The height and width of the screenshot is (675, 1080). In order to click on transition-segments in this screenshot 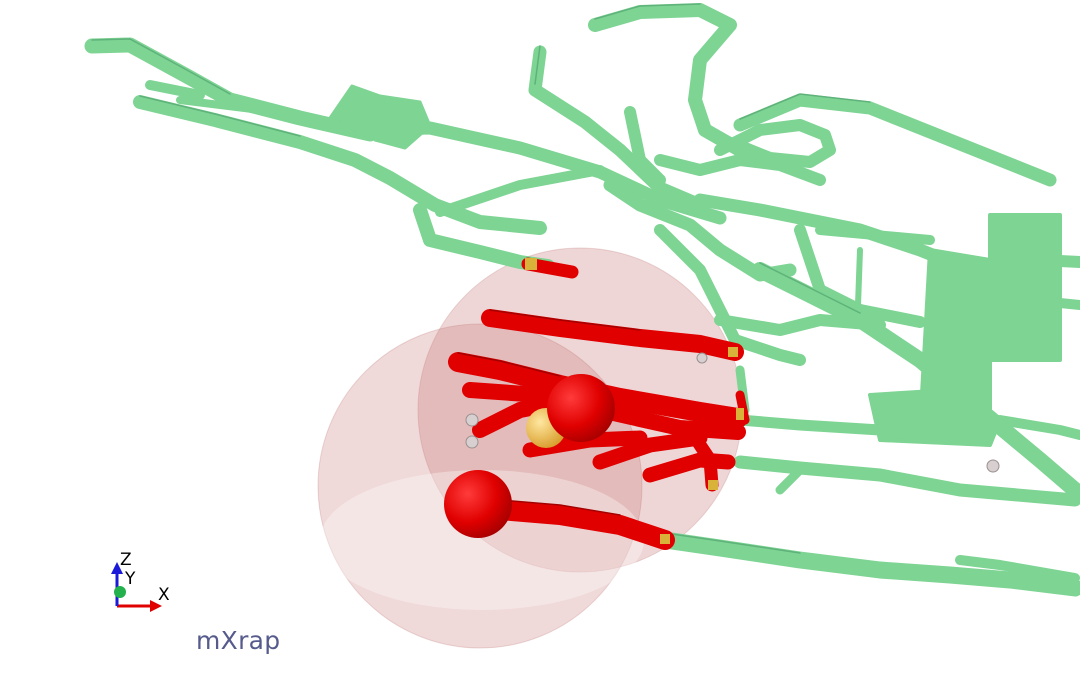, I will do `click(634, 401)`.